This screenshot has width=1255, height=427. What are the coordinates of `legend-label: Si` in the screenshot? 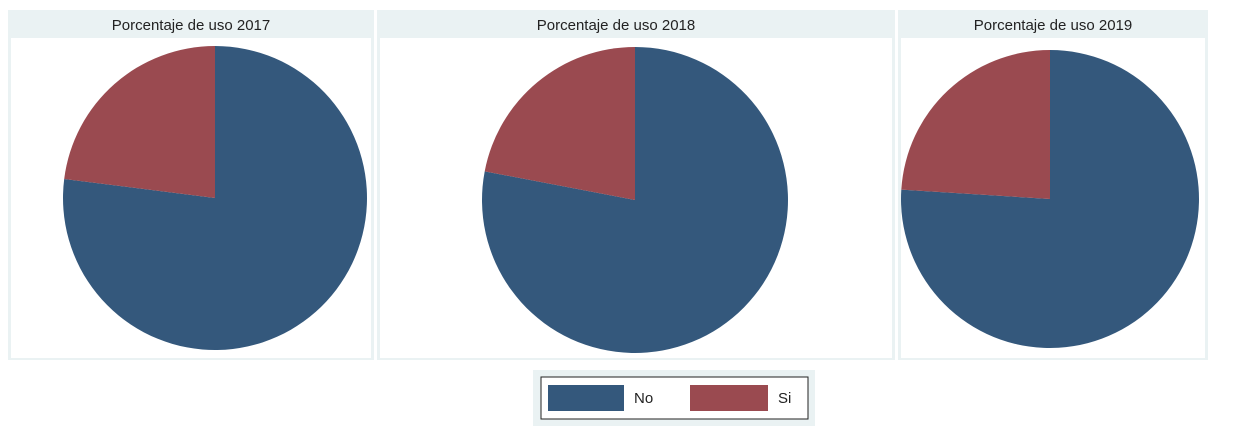 It's located at (784, 398).